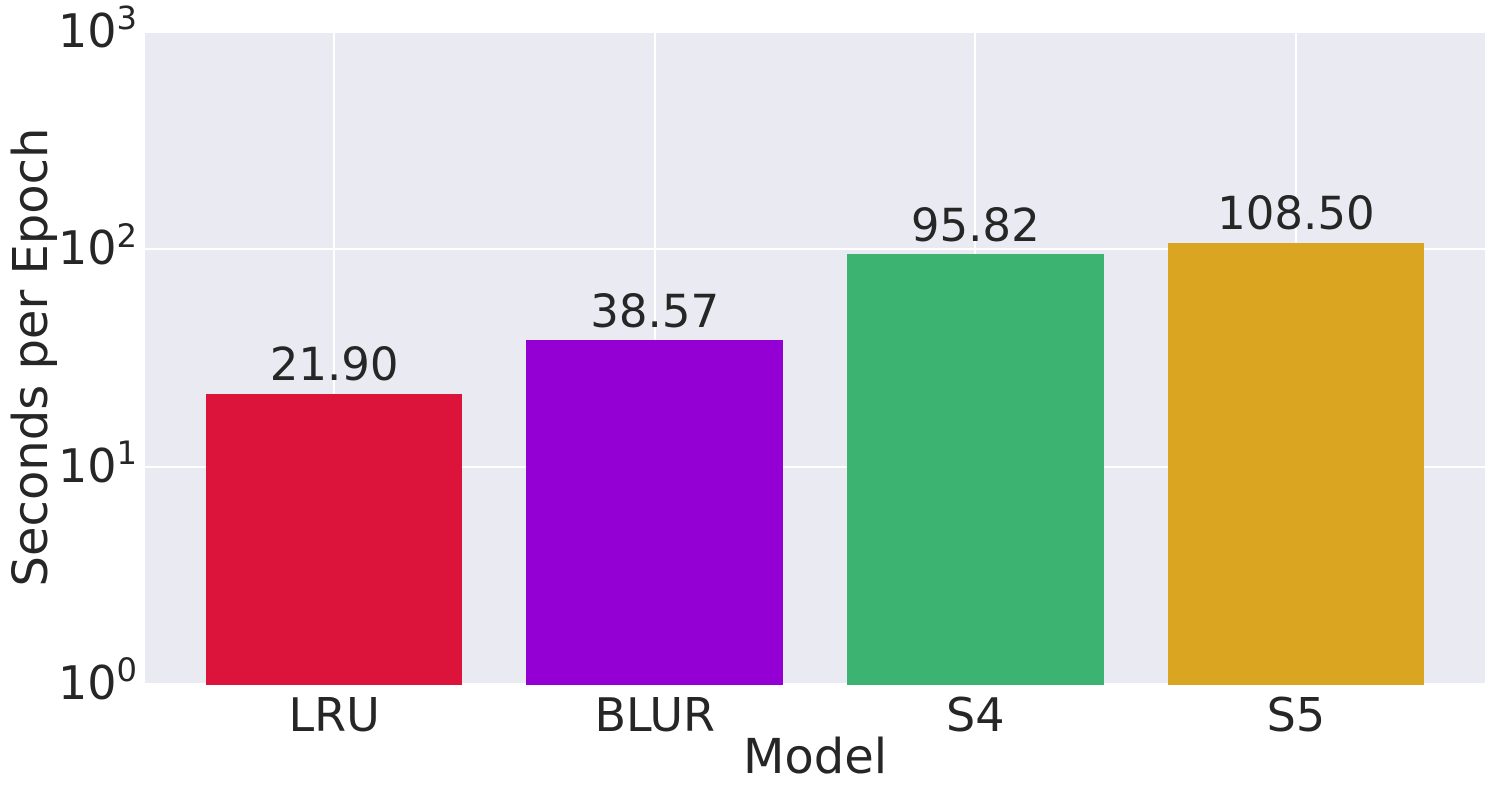  I want to click on bar-value-label-blur: 38.57, so click(655, 311).